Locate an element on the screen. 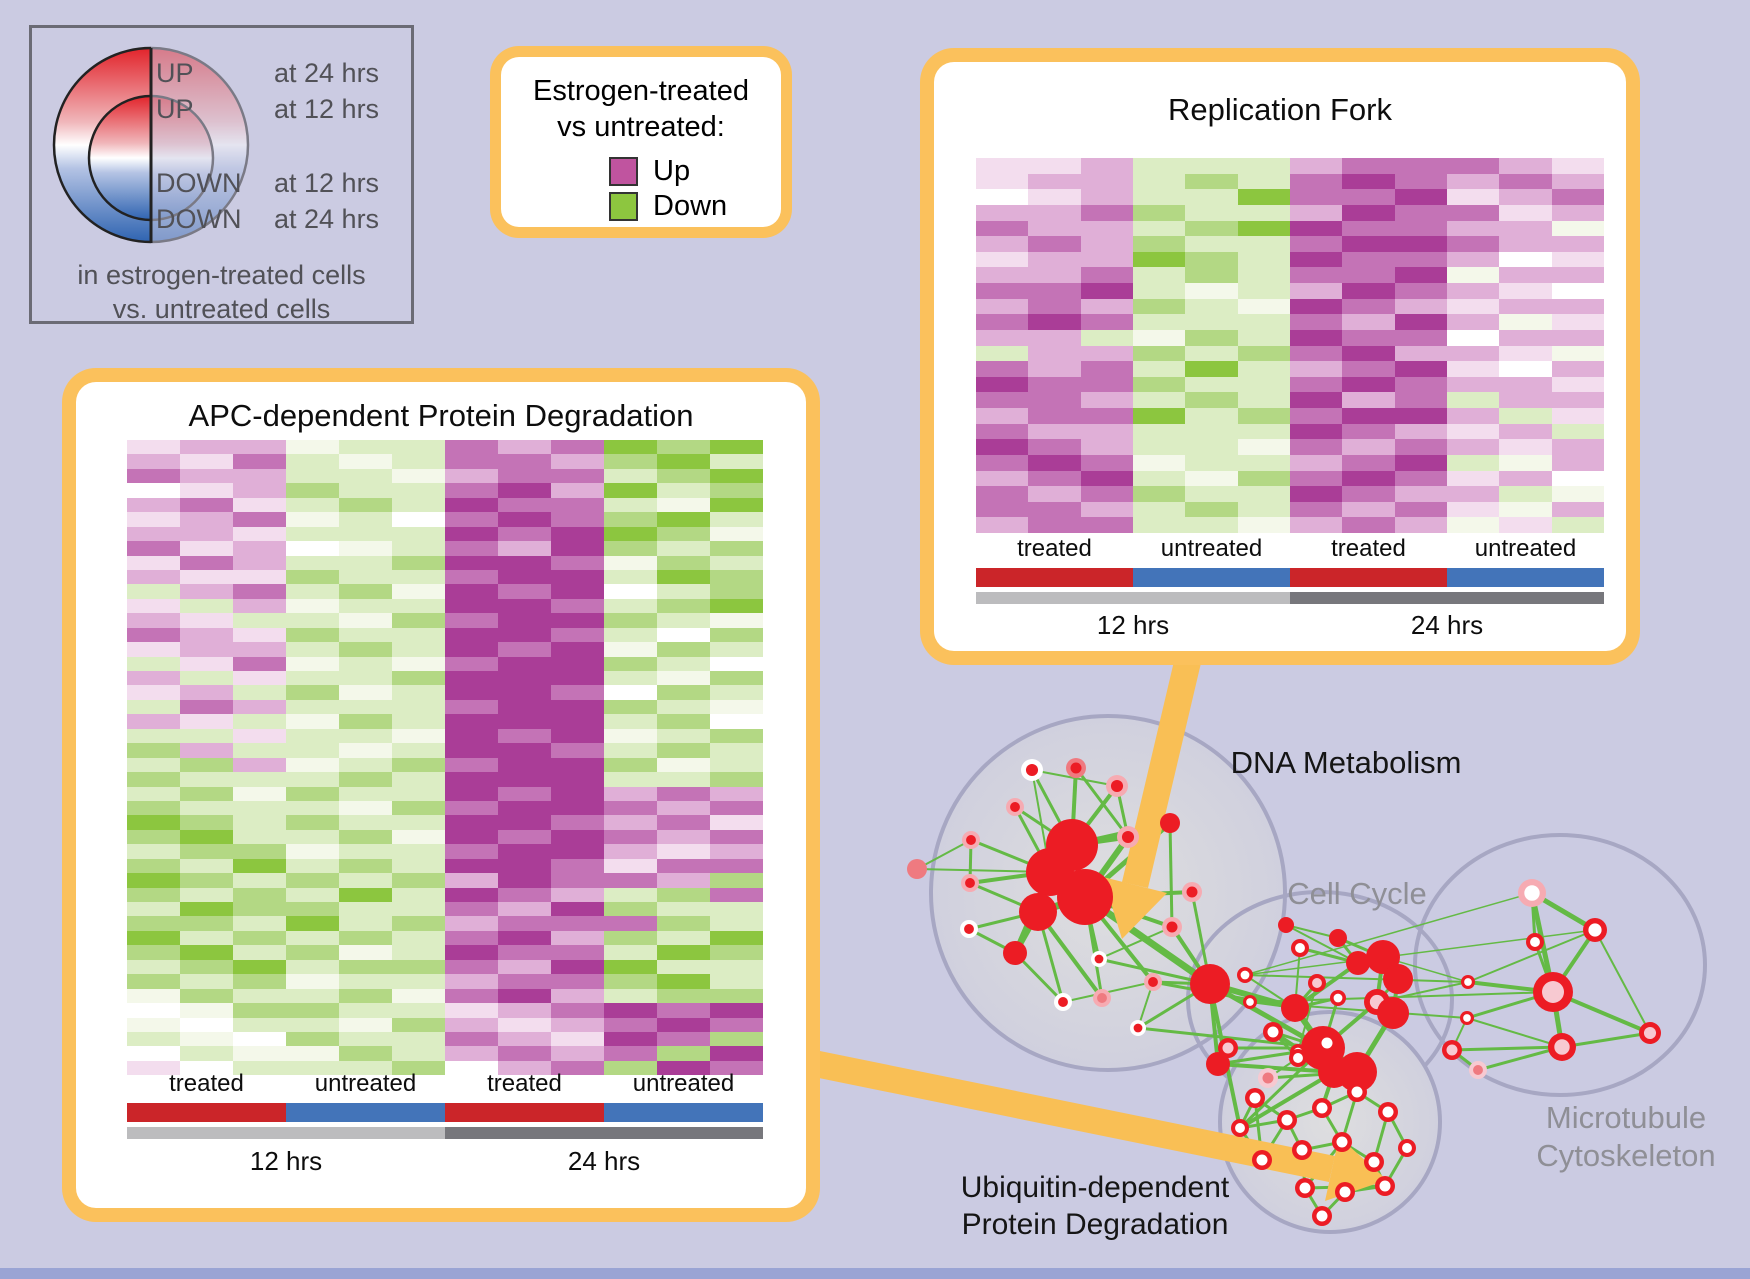 This screenshot has height=1279, width=1750. cluster-label-ubiquitin-protein-degradation: Ubiquitin-dependent Protein Degradation is located at coordinates (1095, 1206).